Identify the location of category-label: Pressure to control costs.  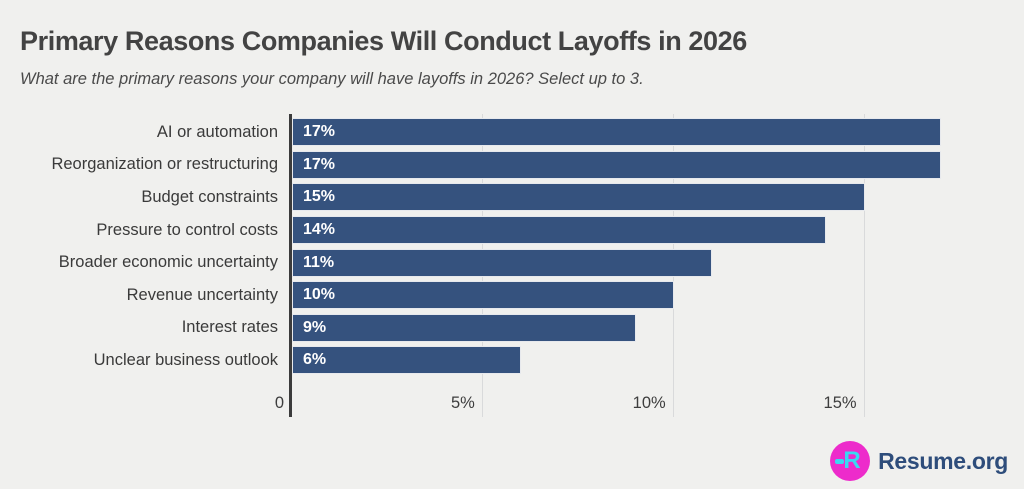
(187, 229).